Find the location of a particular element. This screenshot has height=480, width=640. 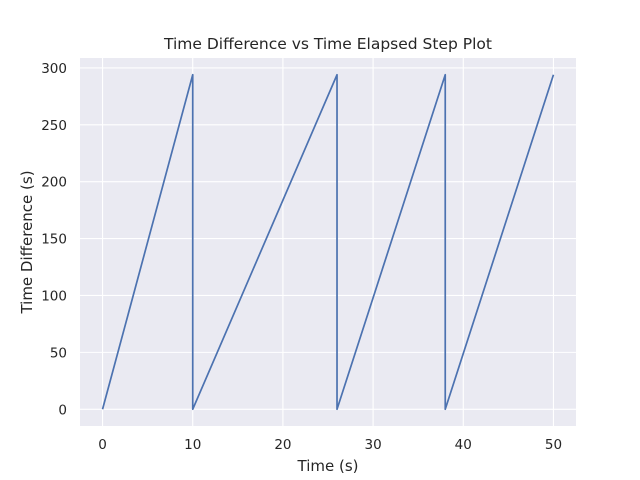

y-tick-label: 150 is located at coordinates (54, 240).